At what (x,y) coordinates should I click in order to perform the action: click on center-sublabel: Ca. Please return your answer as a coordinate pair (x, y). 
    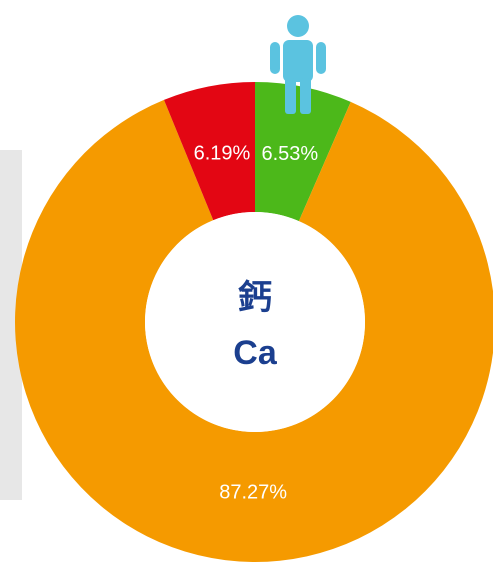
    Looking at the image, I should click on (255, 353).